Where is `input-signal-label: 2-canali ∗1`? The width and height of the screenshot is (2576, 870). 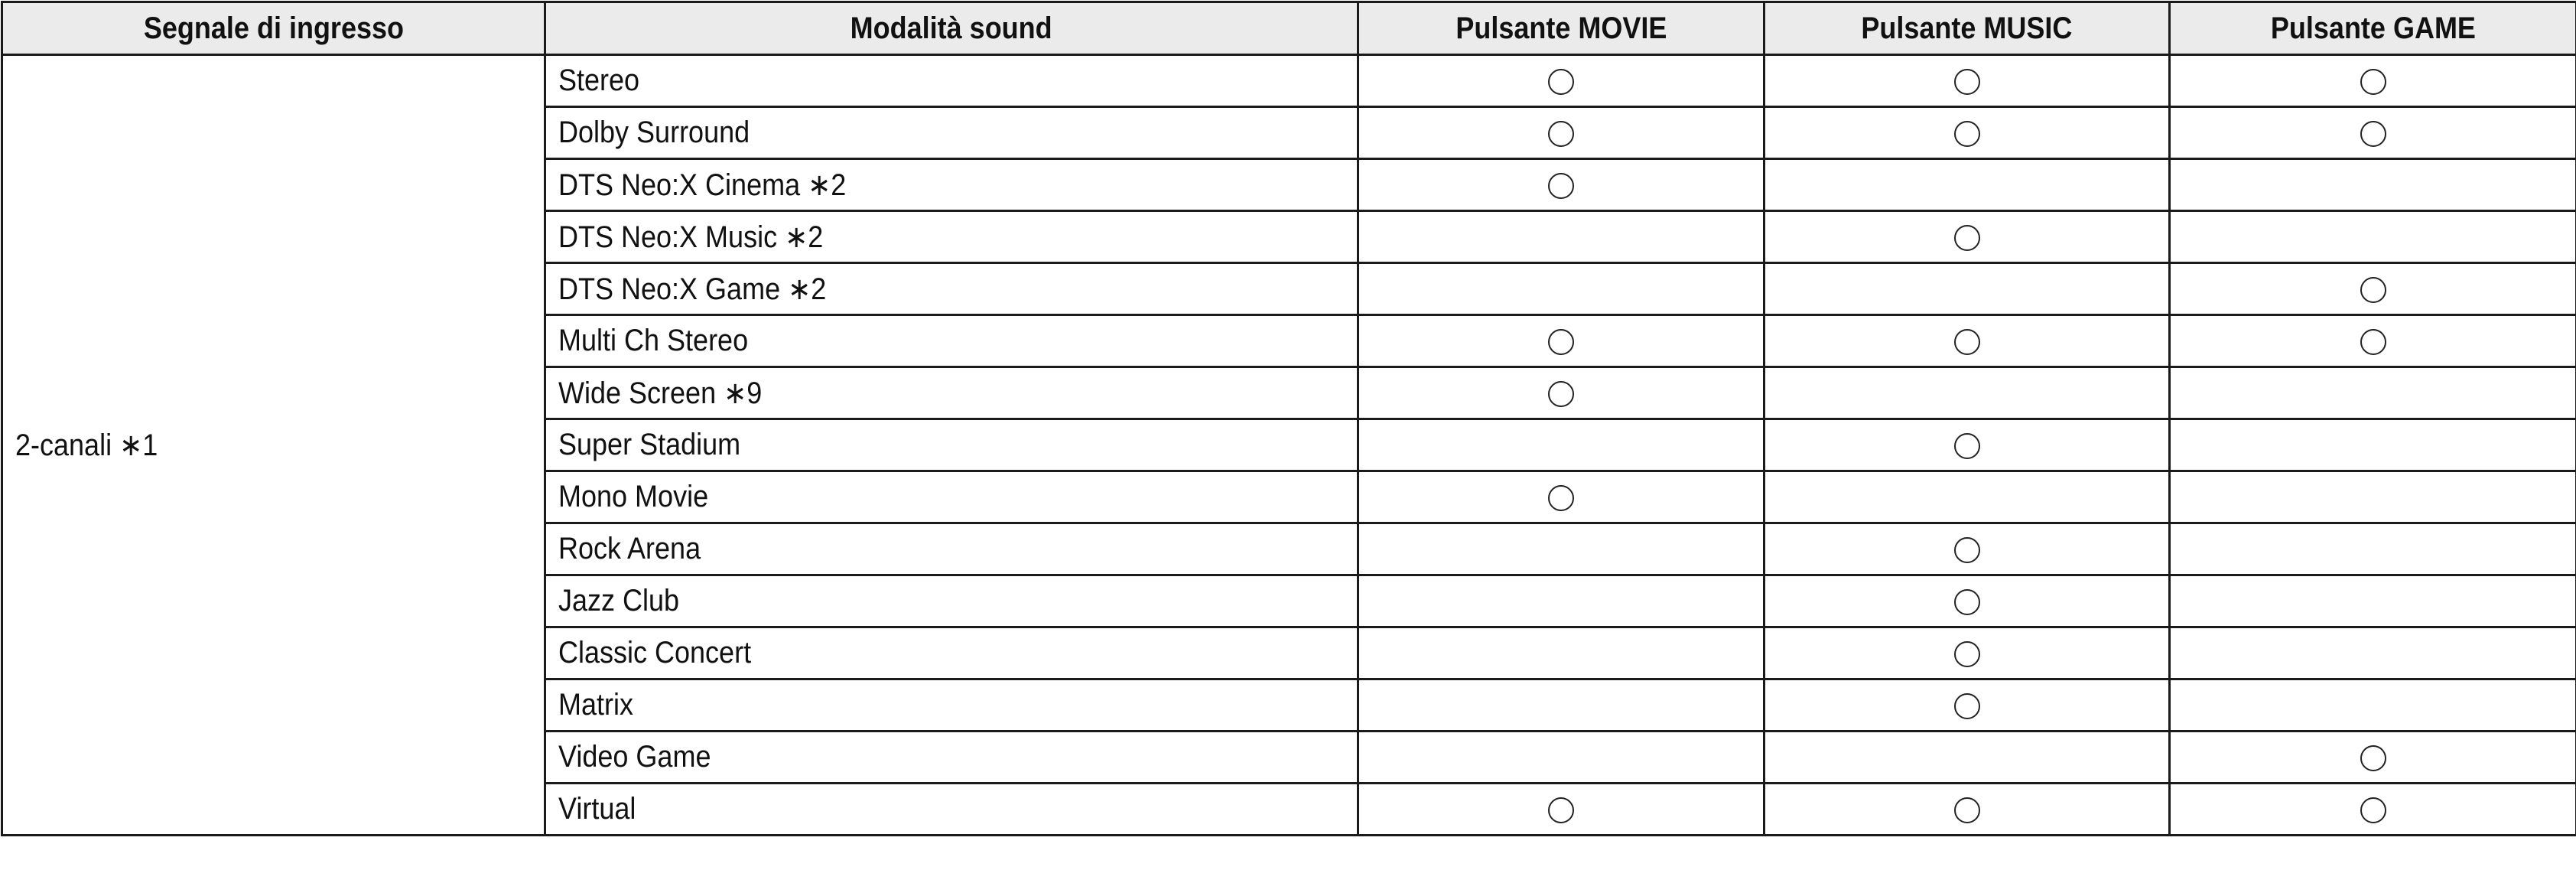
input-signal-label: 2-canali ∗1 is located at coordinates (86, 445).